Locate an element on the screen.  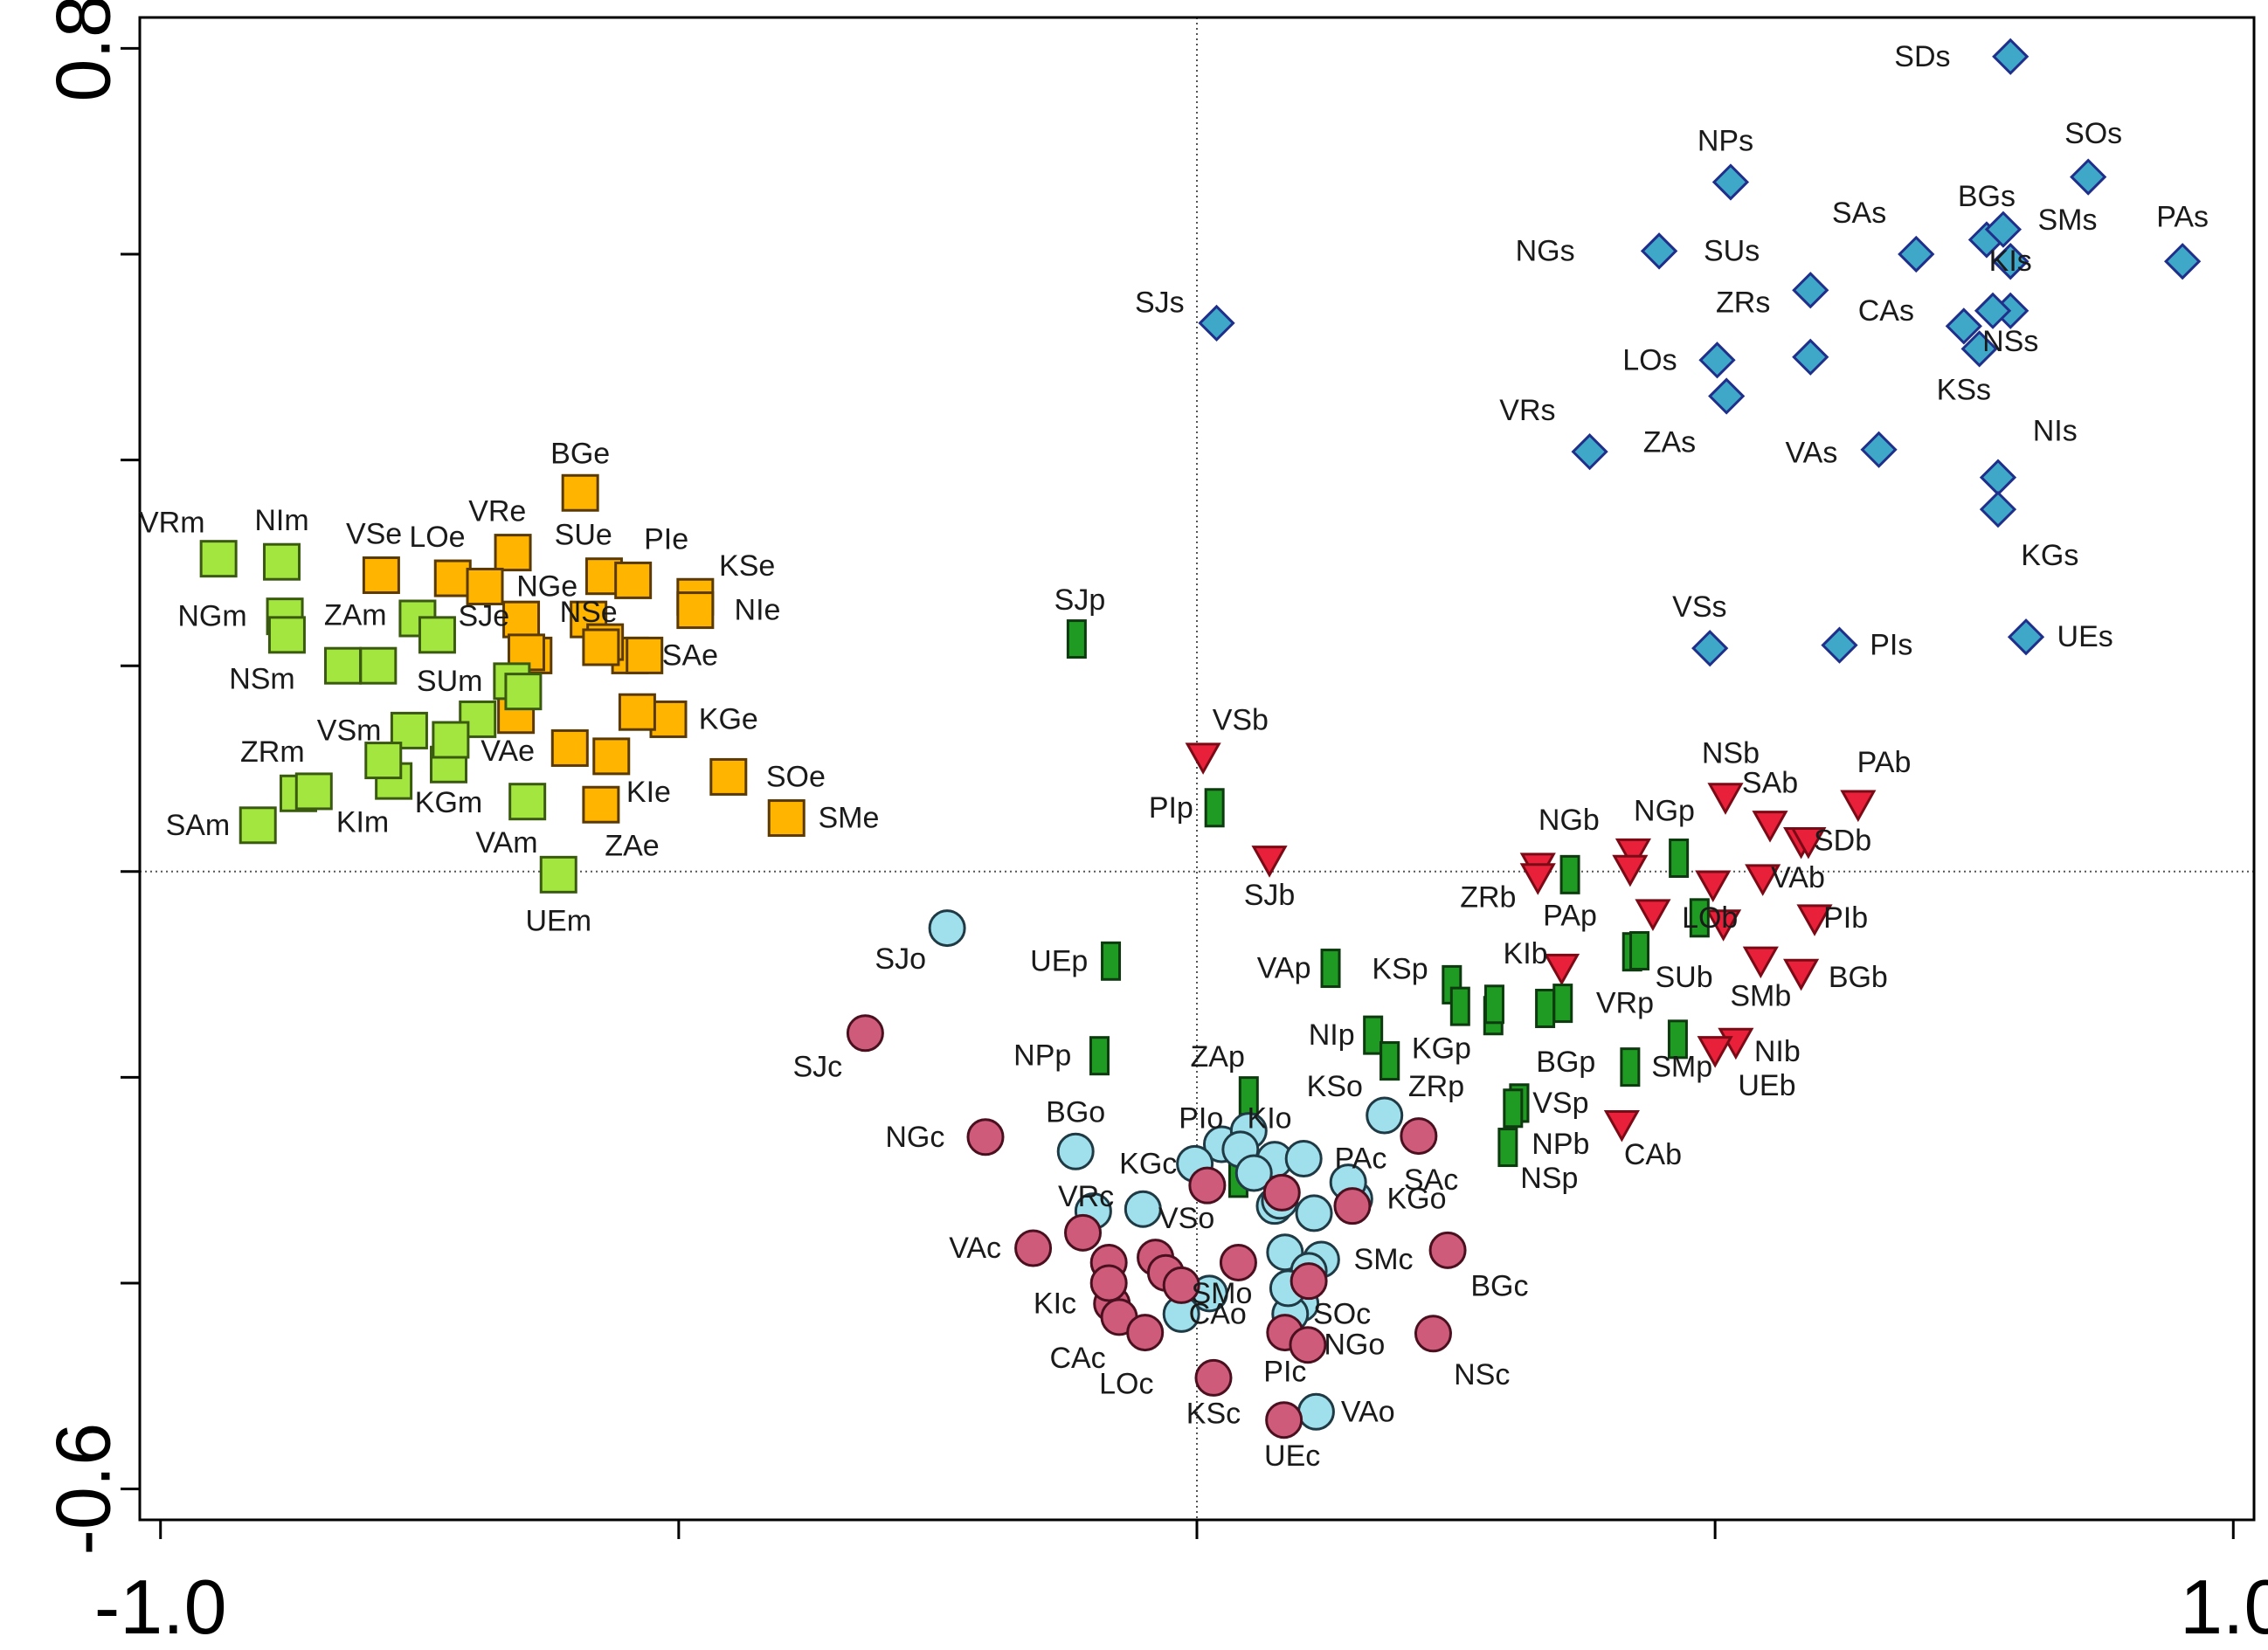
point-label: SJb is located at coordinates (1270, 896).